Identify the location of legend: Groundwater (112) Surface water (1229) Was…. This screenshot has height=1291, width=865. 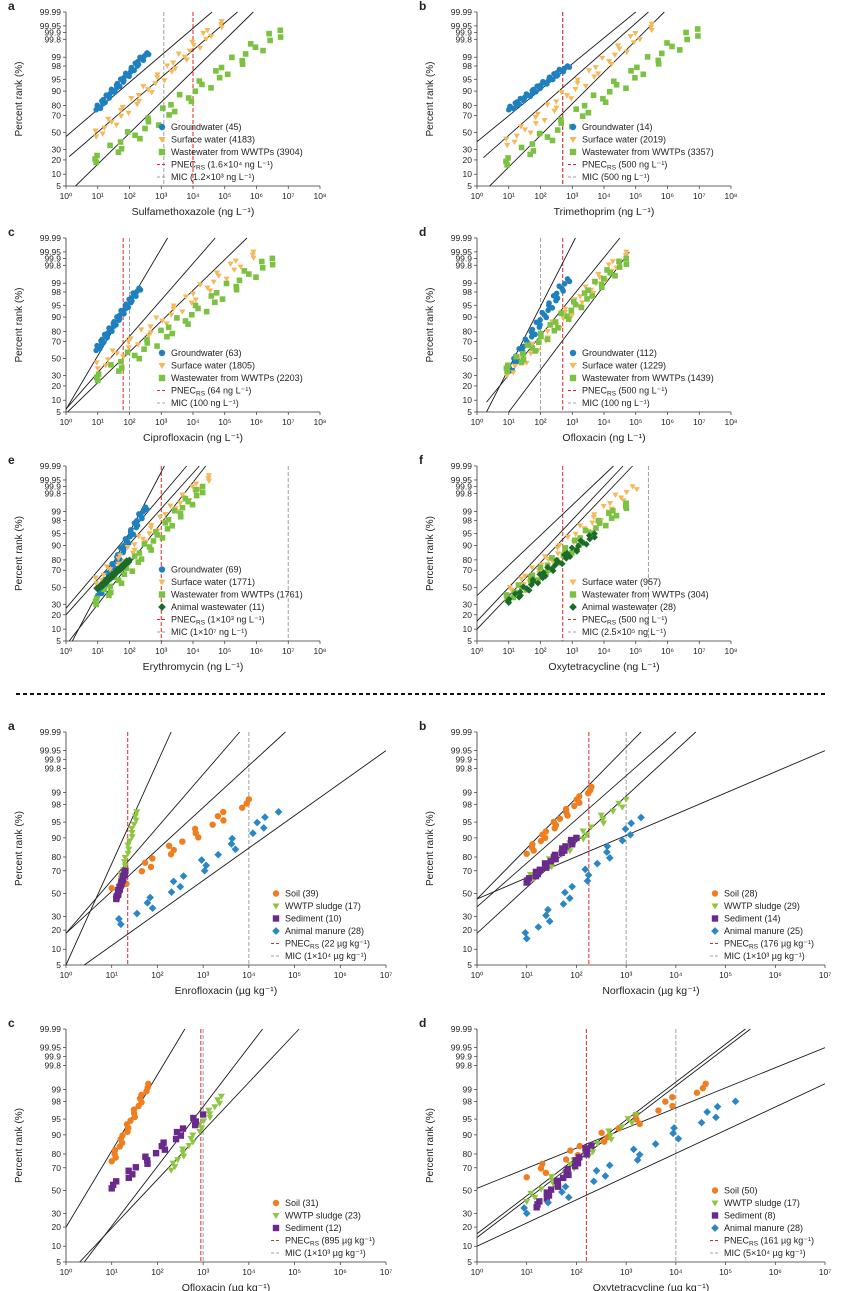
(641, 378).